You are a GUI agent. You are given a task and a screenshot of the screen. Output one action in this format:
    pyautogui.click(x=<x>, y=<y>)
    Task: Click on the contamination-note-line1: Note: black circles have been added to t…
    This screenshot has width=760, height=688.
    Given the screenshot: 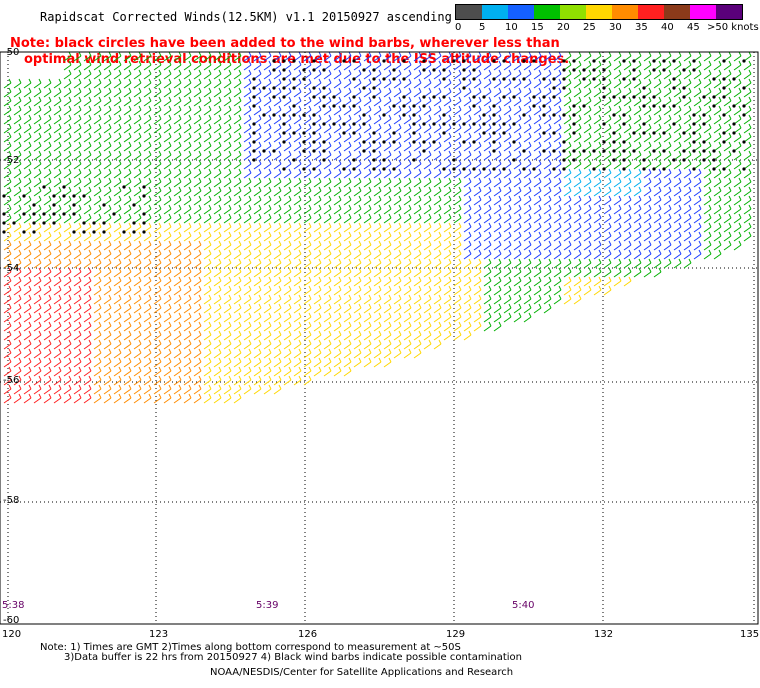 What is the action you would take?
    pyautogui.click(x=285, y=43)
    